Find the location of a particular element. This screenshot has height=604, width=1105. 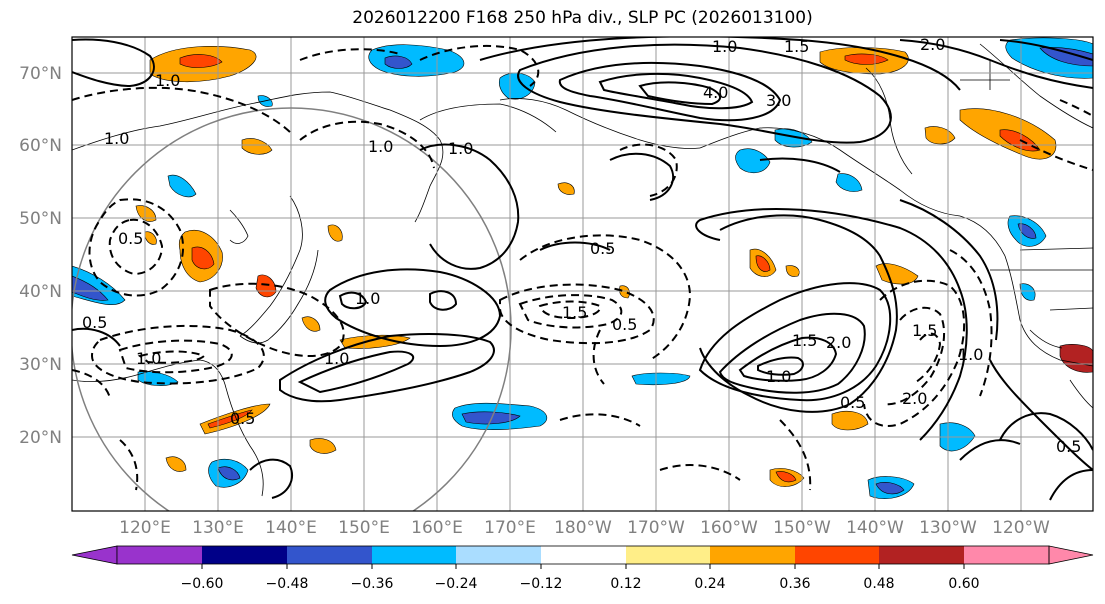

lon-label: 120°W is located at coordinates (1021, 528).